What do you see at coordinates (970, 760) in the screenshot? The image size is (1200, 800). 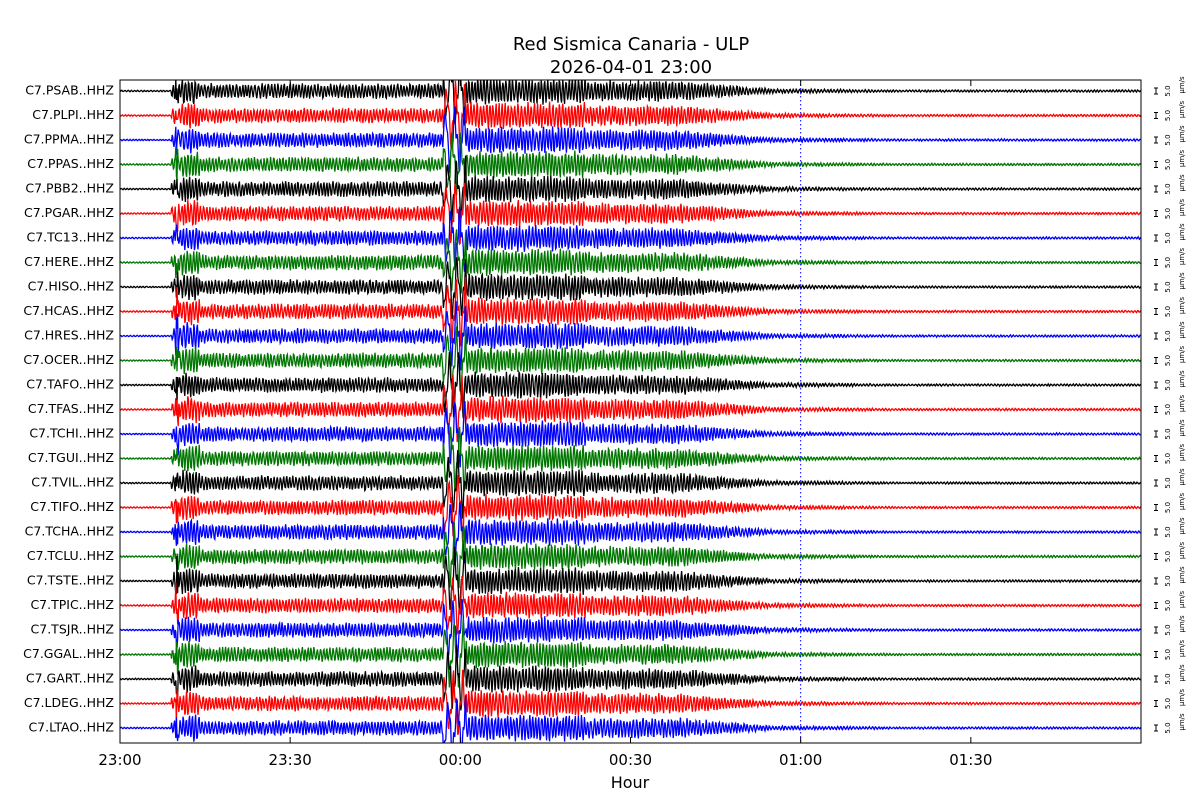 I see `x-tick-label: 01:30` at bounding box center [970, 760].